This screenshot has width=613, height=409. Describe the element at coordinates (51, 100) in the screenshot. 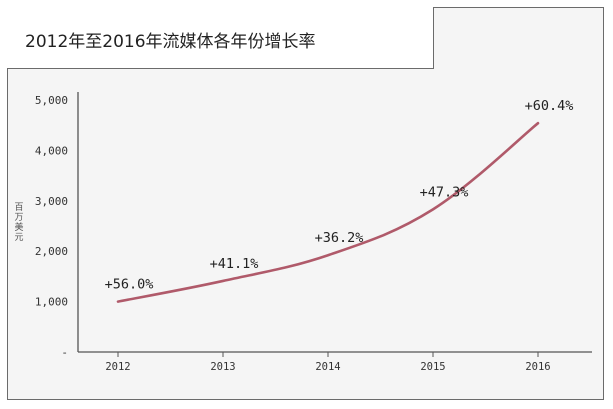

I see `y-tick-label: 5,000` at that location.